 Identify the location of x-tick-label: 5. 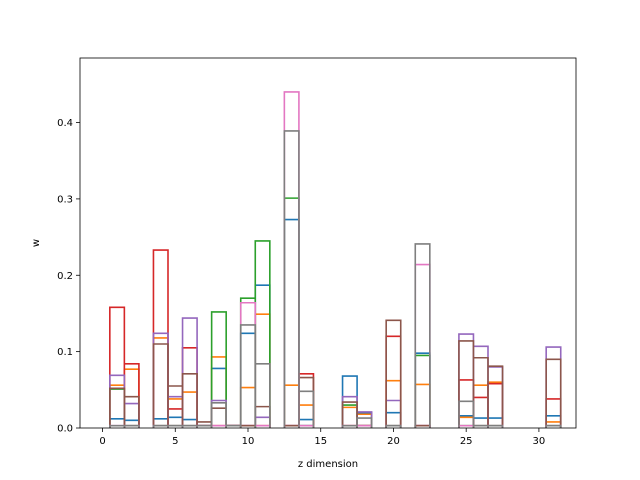
(175, 441).